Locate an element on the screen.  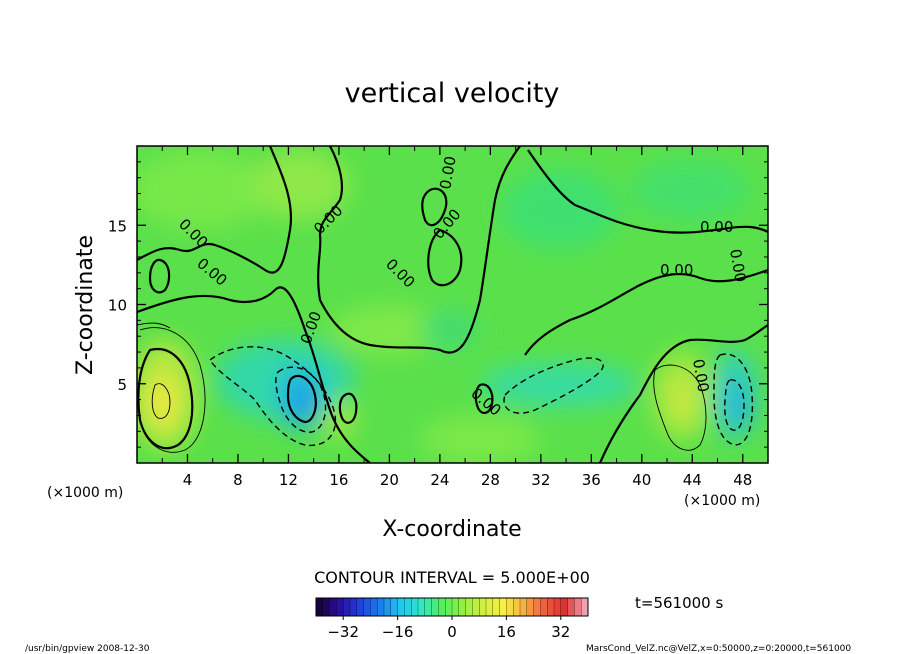
downdraft-closed-contour is located at coordinates (301, 399).